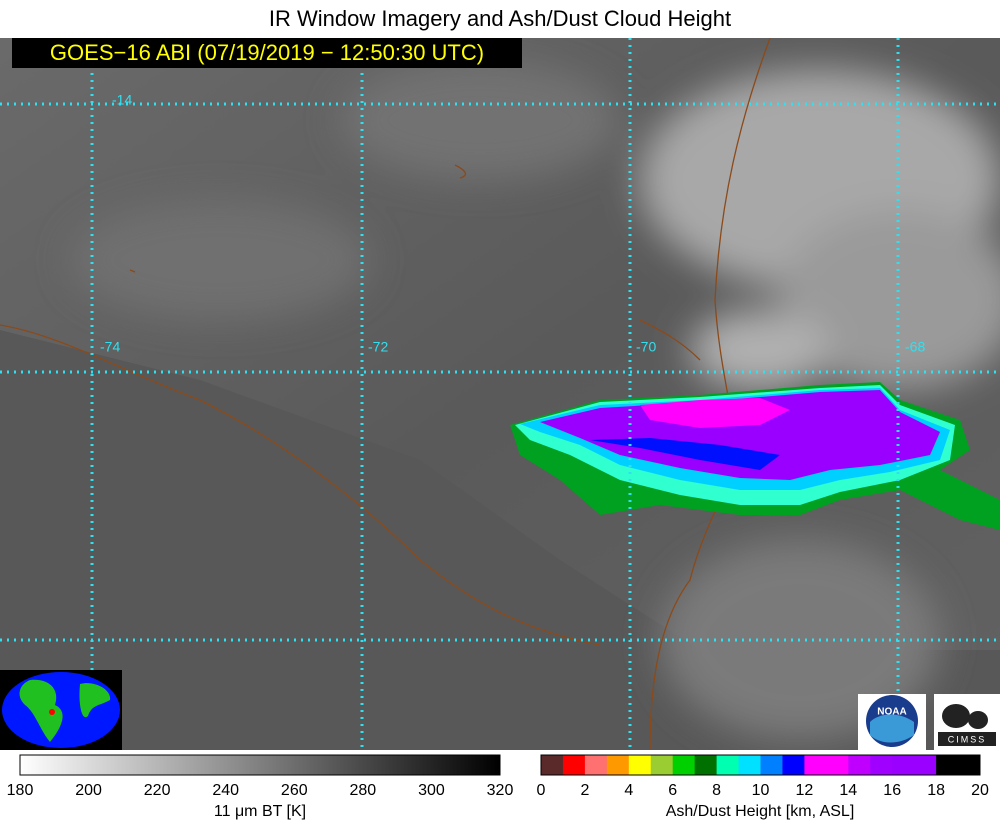  Describe the element at coordinates (378, 347) in the screenshot. I see `longitude-label: -72` at that location.